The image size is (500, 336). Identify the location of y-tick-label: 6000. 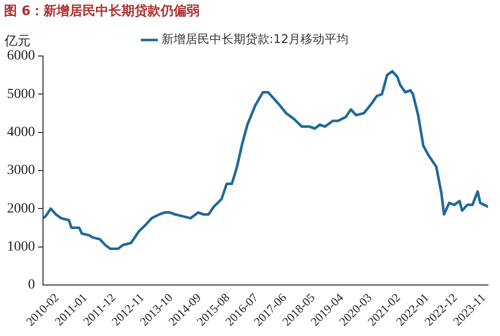
(21, 56).